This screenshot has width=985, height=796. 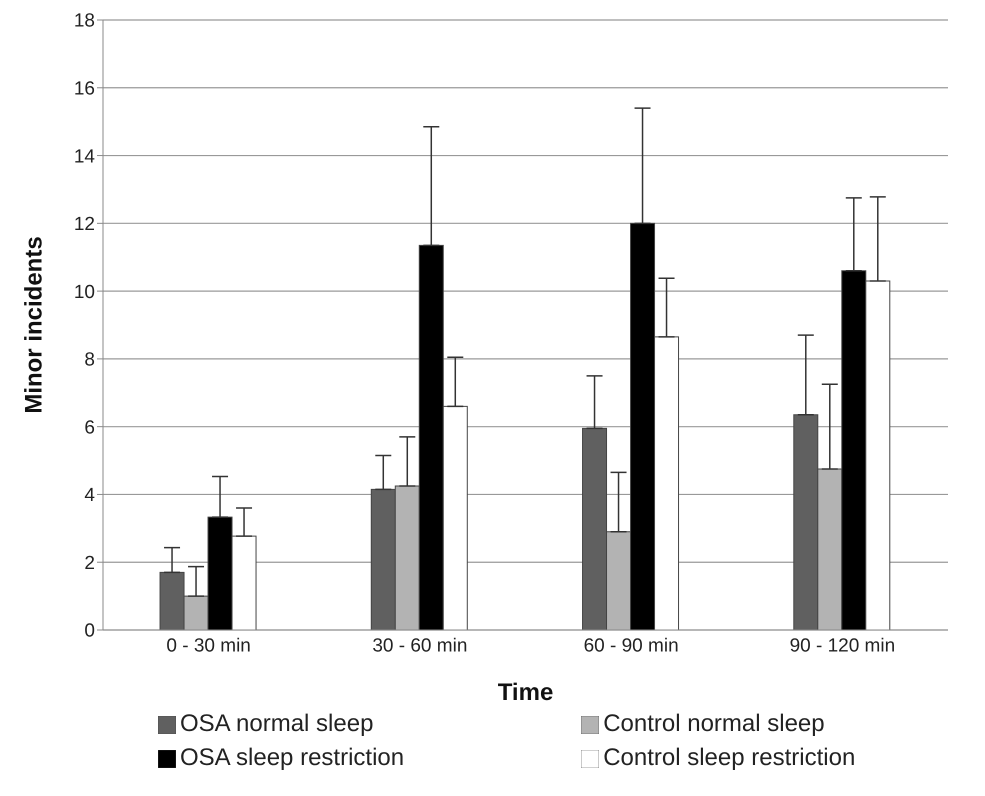 I want to click on y-tick-label: 14, so click(x=85, y=157).